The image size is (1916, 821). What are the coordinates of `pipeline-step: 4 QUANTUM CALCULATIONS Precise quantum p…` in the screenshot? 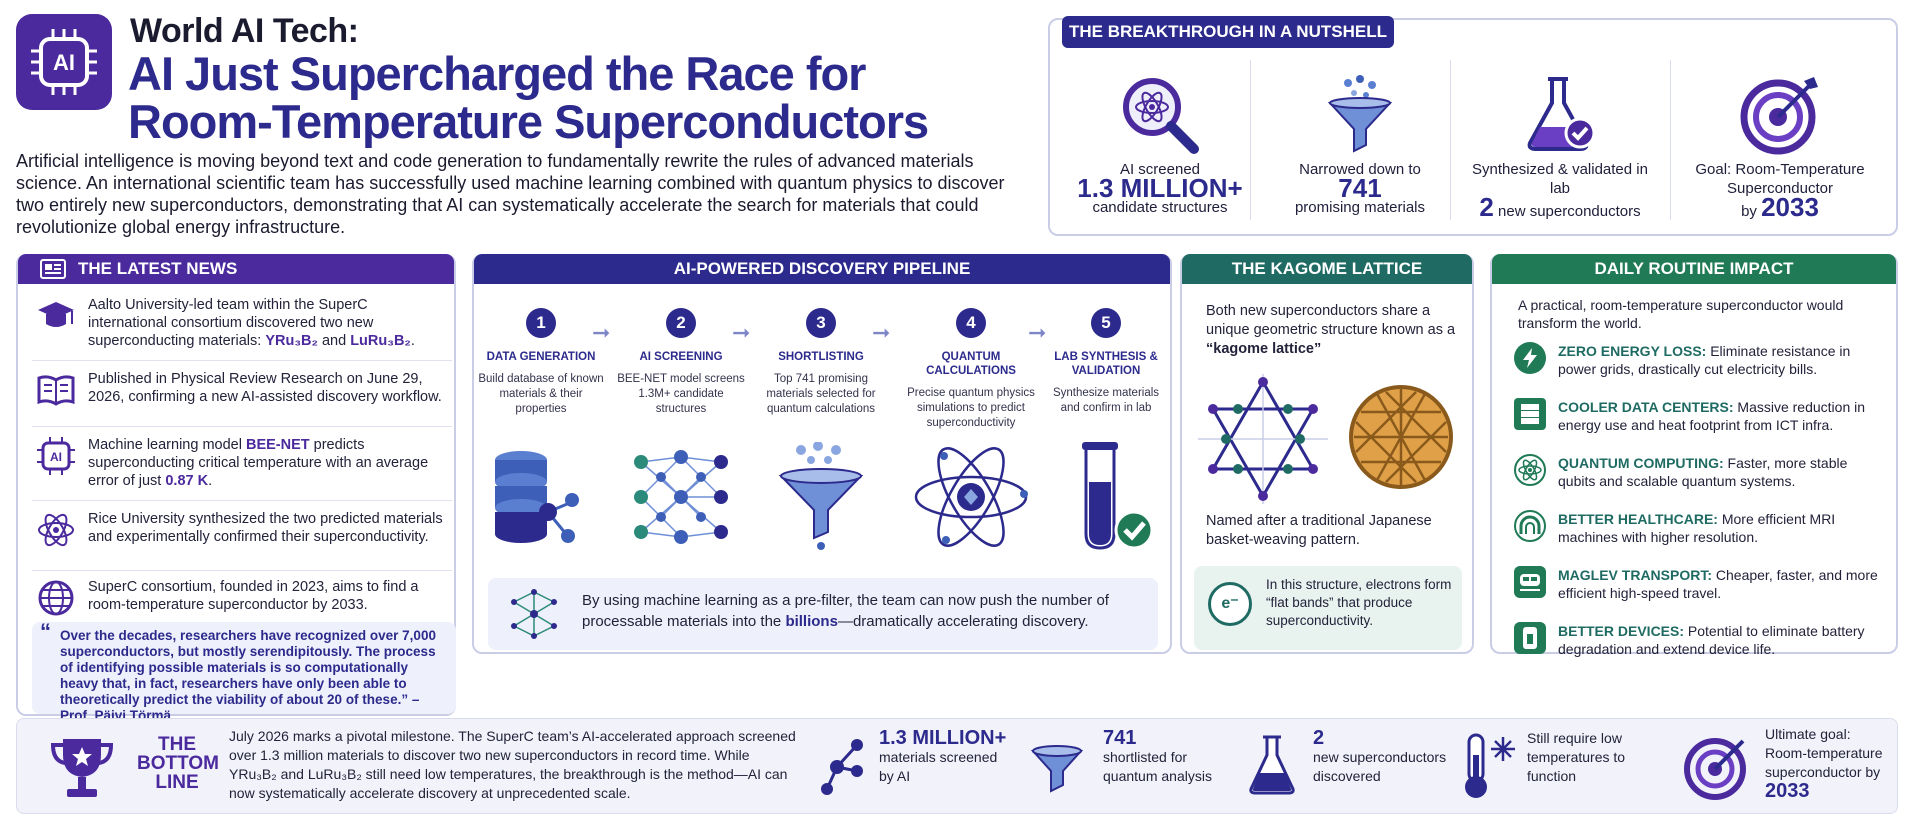 It's located at (971, 369).